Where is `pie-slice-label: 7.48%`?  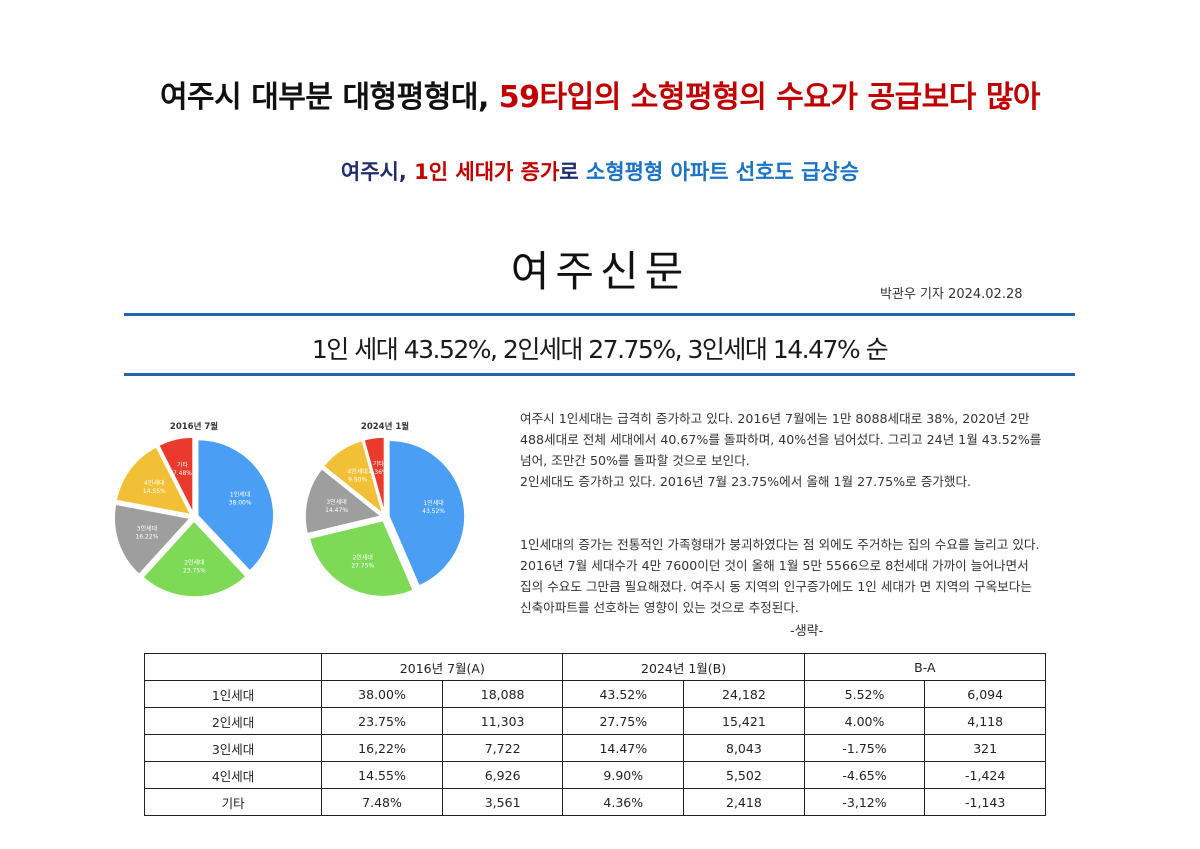
pie-slice-label: 7.48% is located at coordinates (182, 473).